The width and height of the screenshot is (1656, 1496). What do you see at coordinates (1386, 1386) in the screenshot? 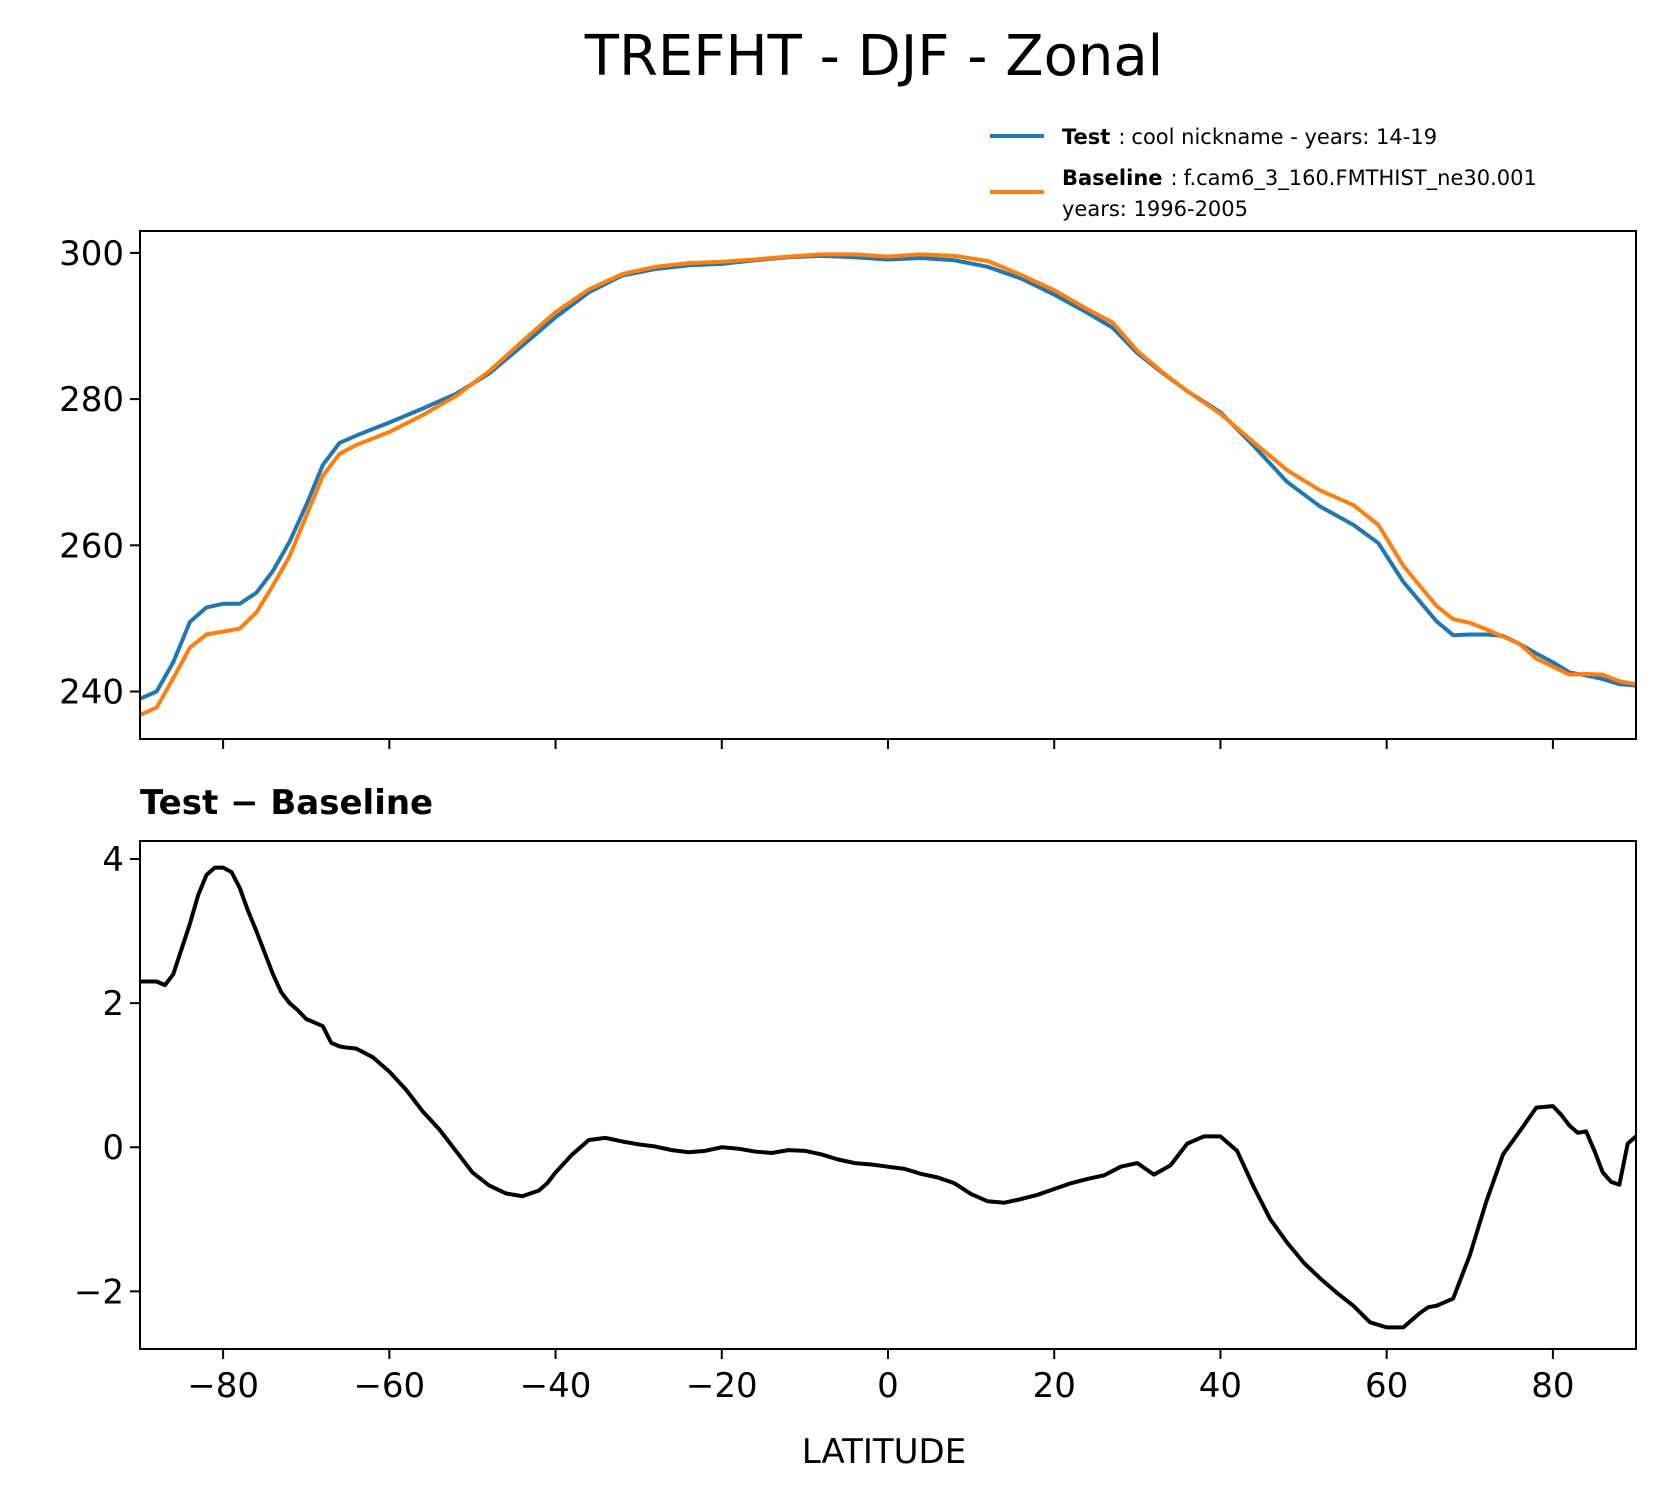
I see `x-tick-label: 60` at bounding box center [1386, 1386].